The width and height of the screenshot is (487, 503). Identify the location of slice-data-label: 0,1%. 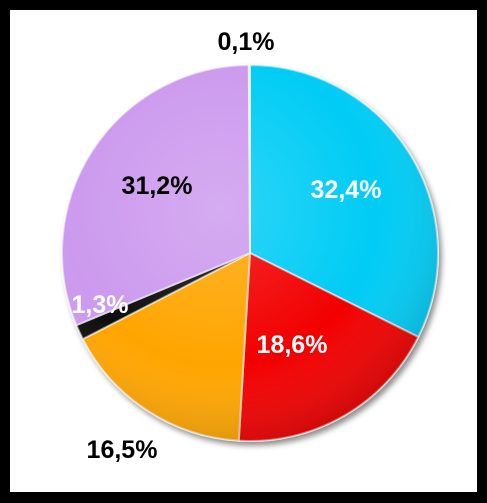
(246, 42).